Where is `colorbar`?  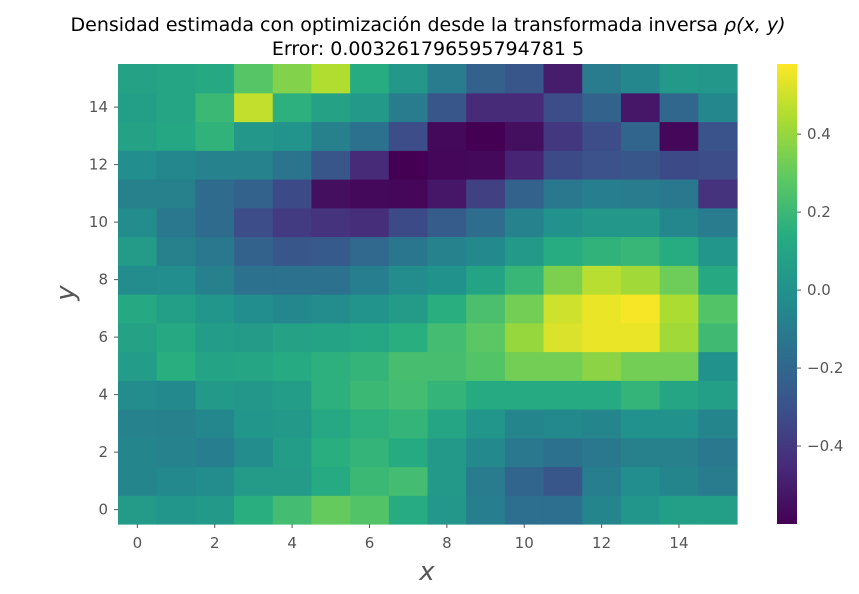 colorbar is located at coordinates (787, 294).